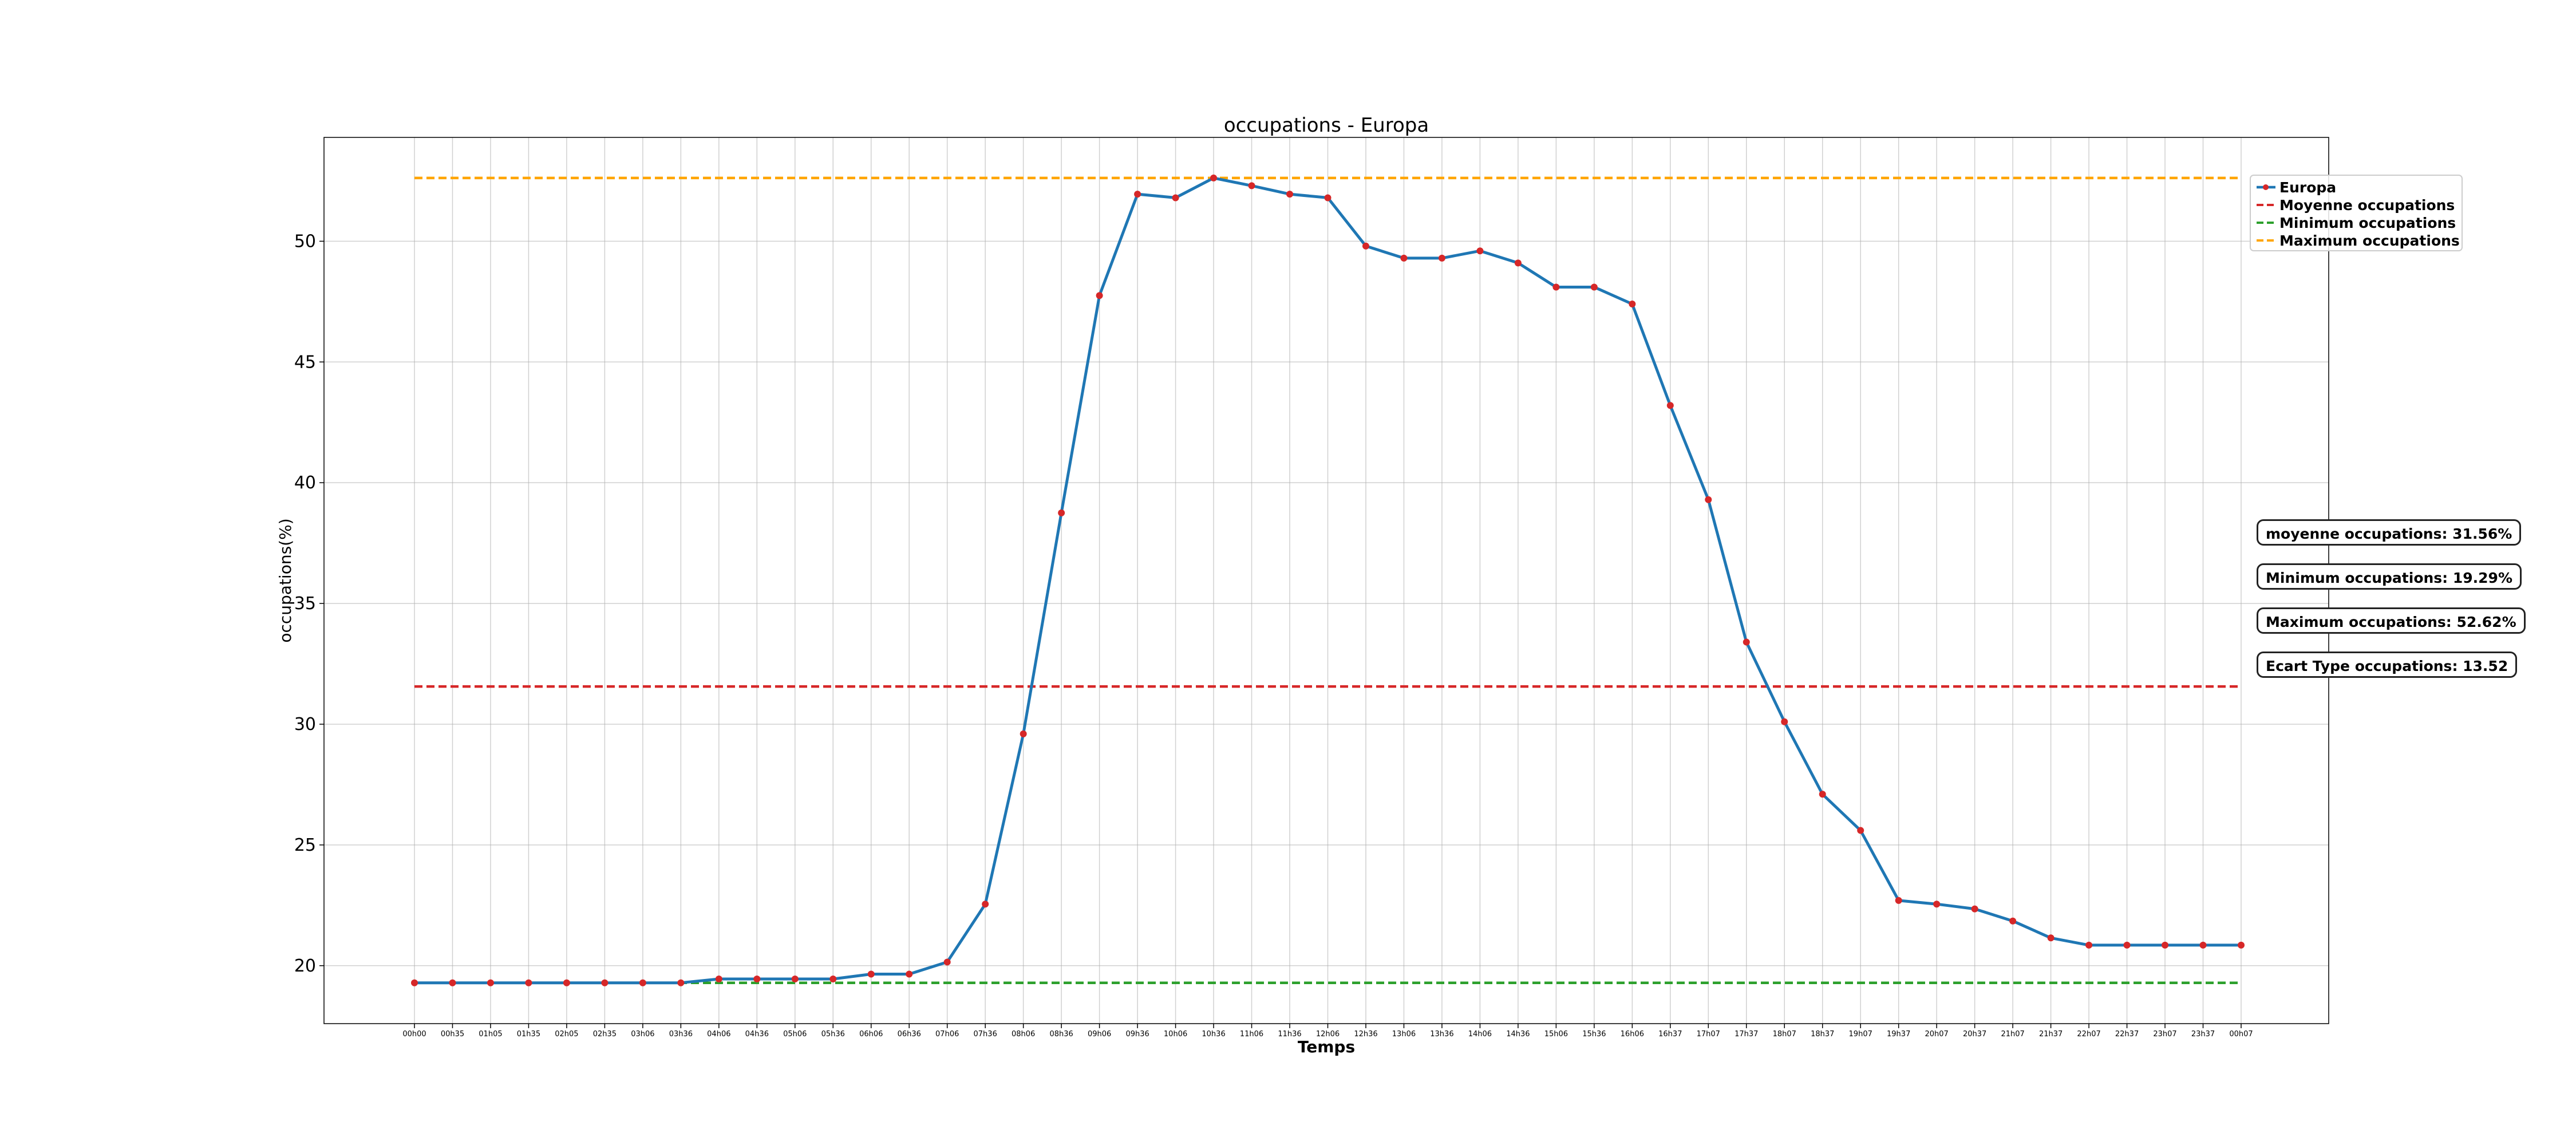 The image size is (2576, 1145). What do you see at coordinates (2088, 1035) in the screenshot?
I see `x-tick-label: 22h07` at bounding box center [2088, 1035].